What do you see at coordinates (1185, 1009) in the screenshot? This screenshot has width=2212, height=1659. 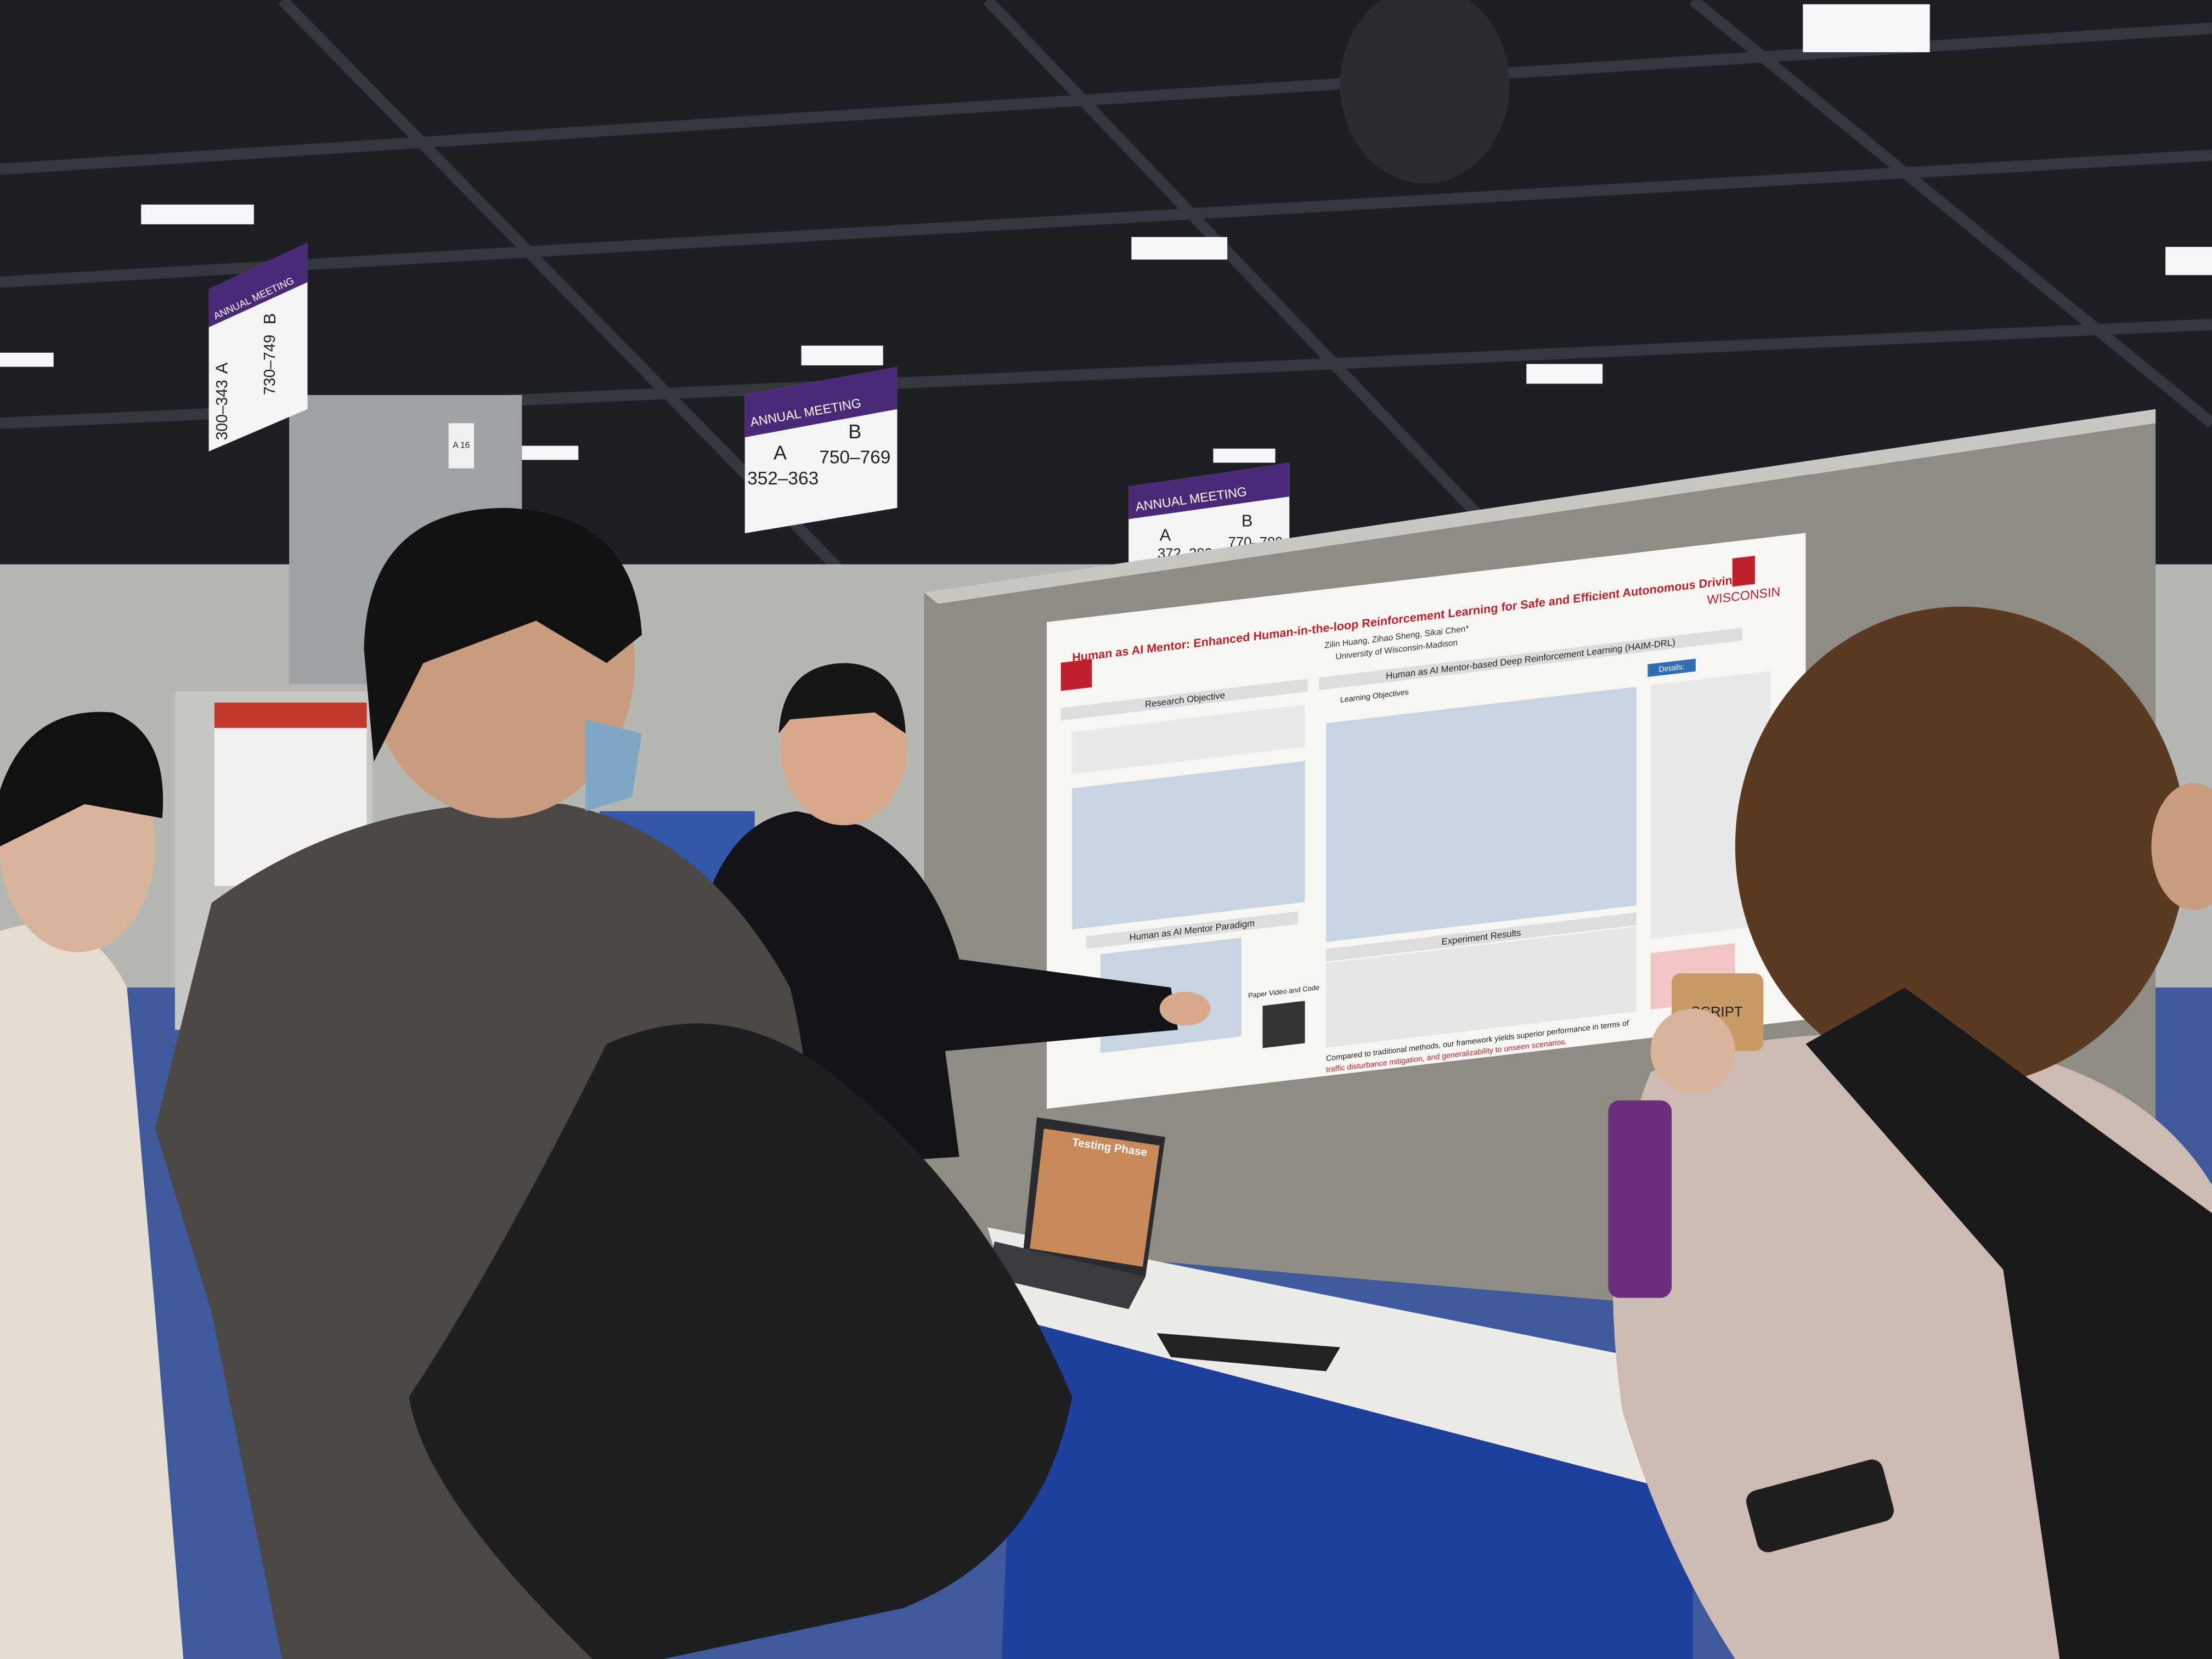 I see `presenter-hand` at bounding box center [1185, 1009].